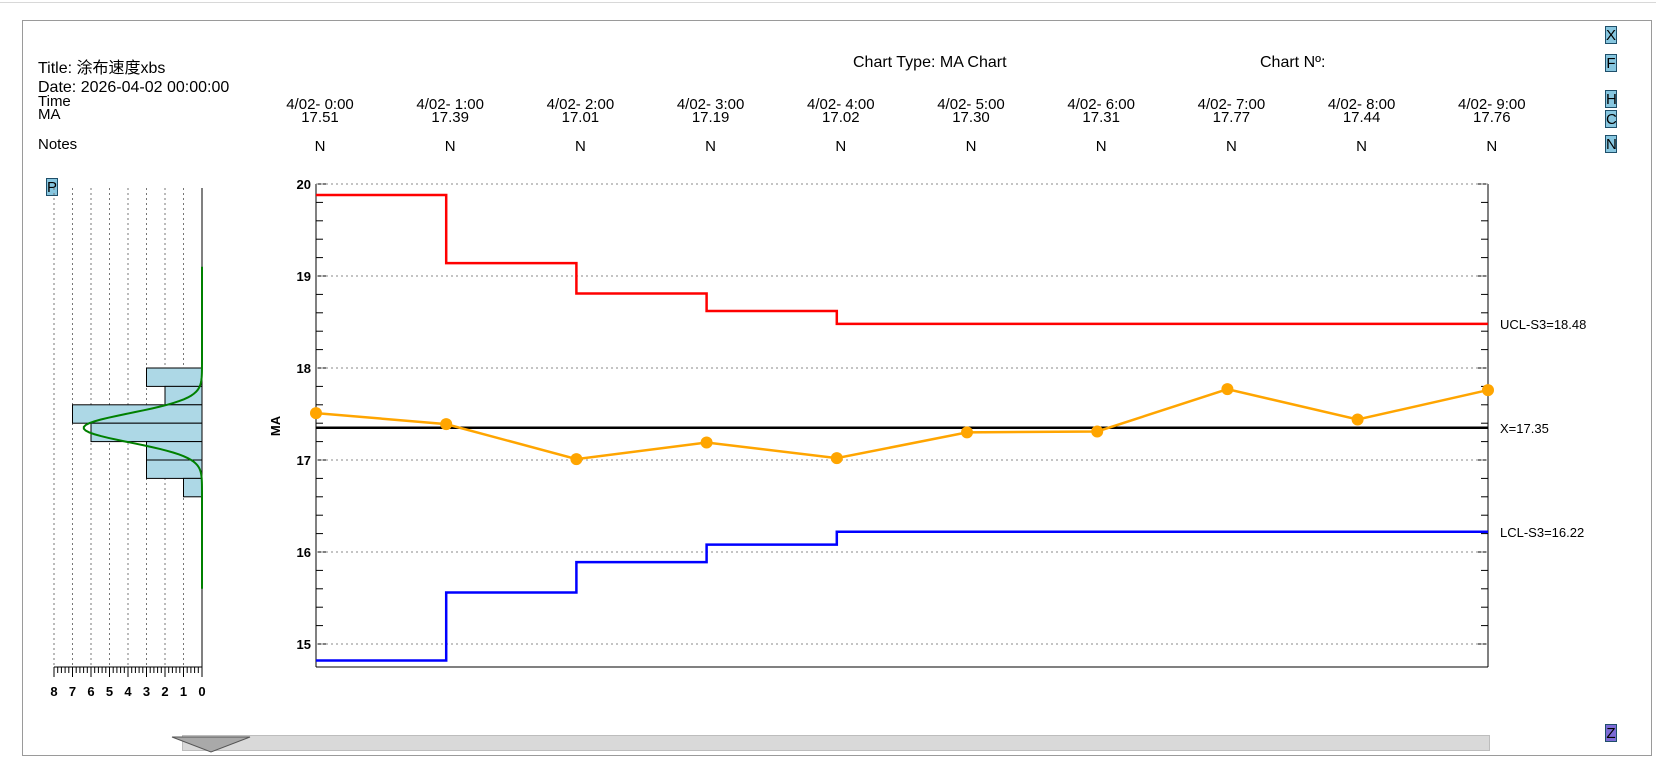 The height and width of the screenshot is (759, 1656). I want to click on notes-n-button: N, so click(1611, 144).